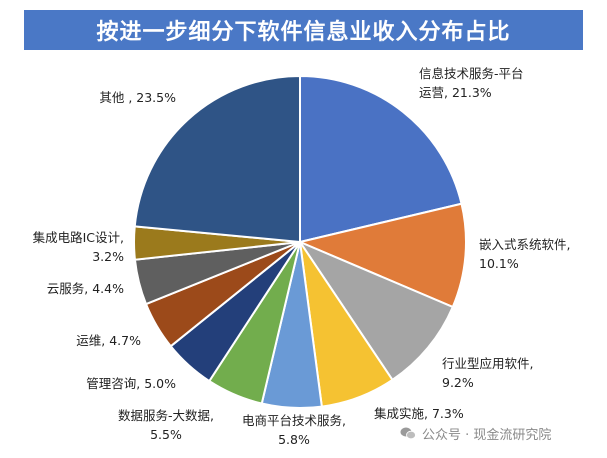 This screenshot has height=458, width=607. Describe the element at coordinates (419, 413) in the screenshot. I see `slice-label-4: 集成实施, 7.3%` at that location.